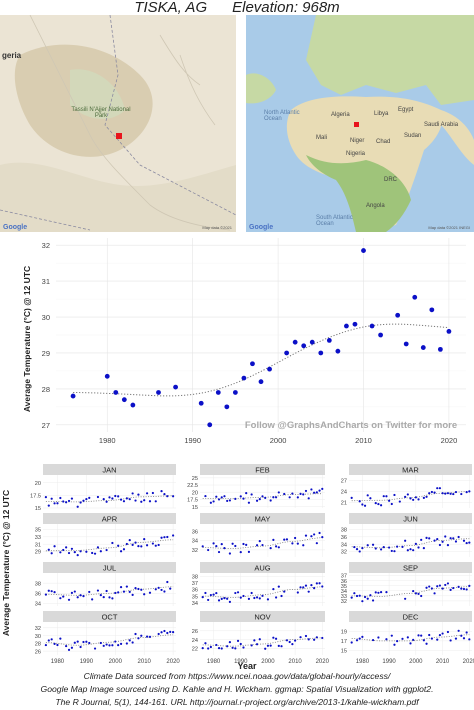 The width and height of the screenshot is (474, 710). What do you see at coordinates (46, 281) in the screenshot?
I see `y-tick-label: 31` at bounding box center [46, 281].